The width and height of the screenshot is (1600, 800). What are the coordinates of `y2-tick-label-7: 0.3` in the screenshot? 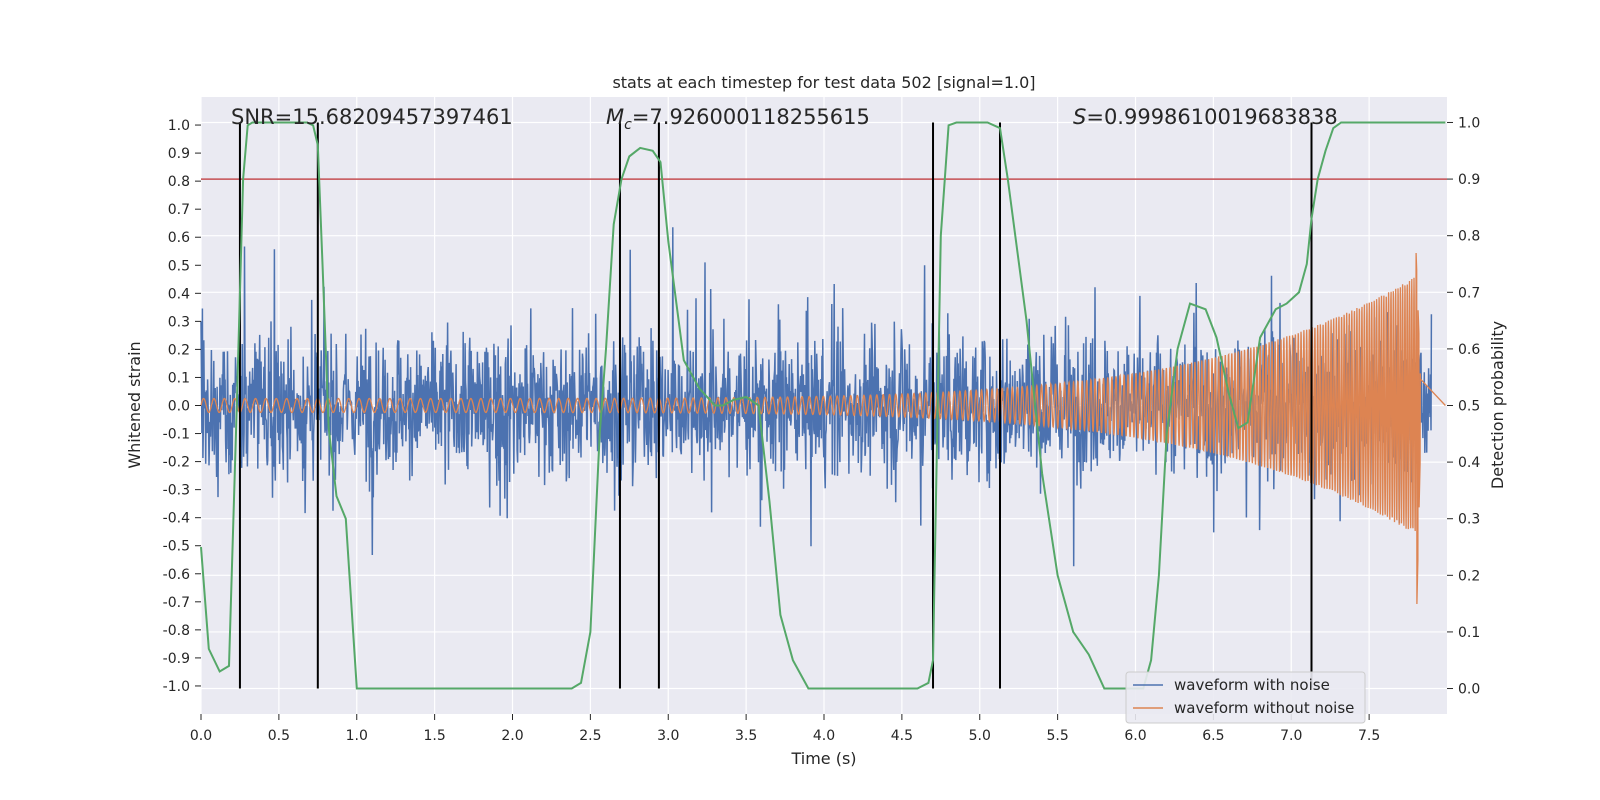 It's located at (1469, 520).